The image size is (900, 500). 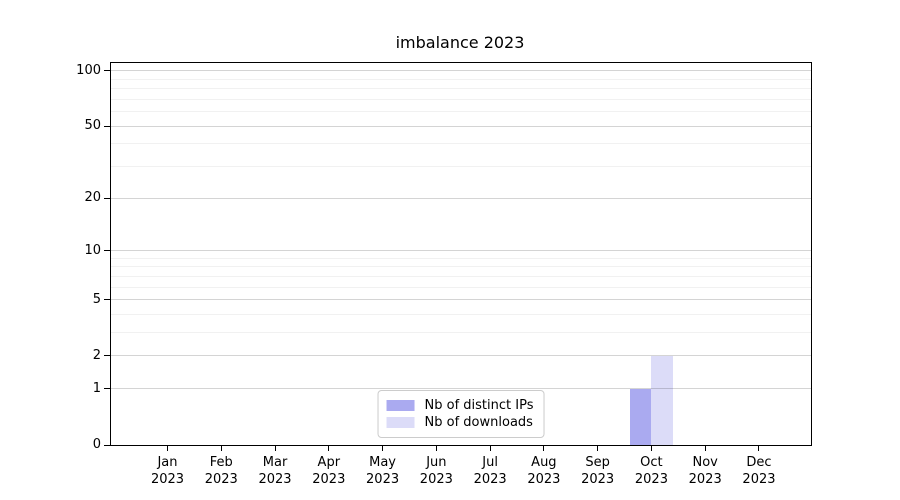 What do you see at coordinates (96, 299) in the screenshot?
I see `y-tick-label: 5` at bounding box center [96, 299].